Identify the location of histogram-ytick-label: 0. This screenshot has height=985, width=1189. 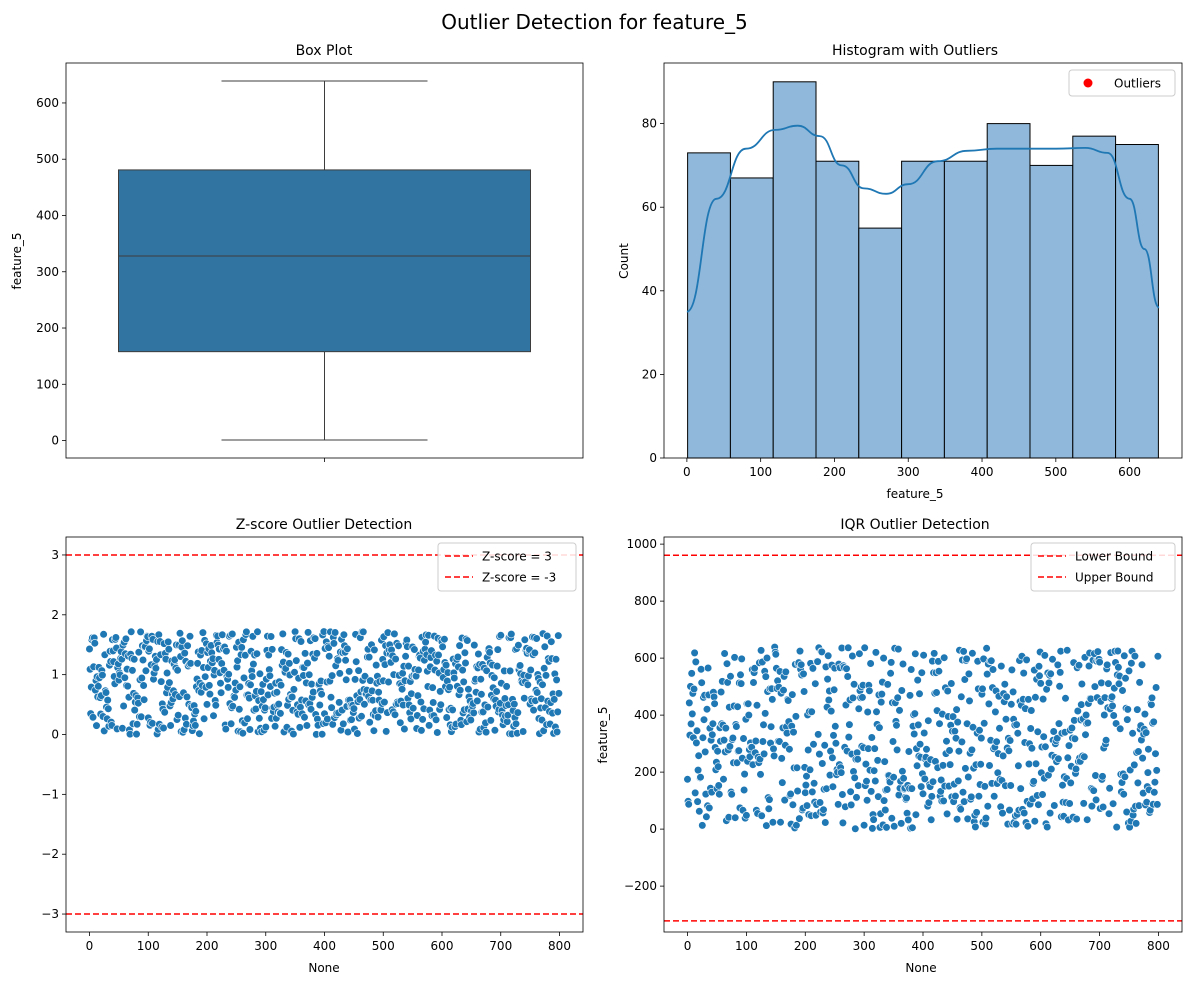
(653, 458).